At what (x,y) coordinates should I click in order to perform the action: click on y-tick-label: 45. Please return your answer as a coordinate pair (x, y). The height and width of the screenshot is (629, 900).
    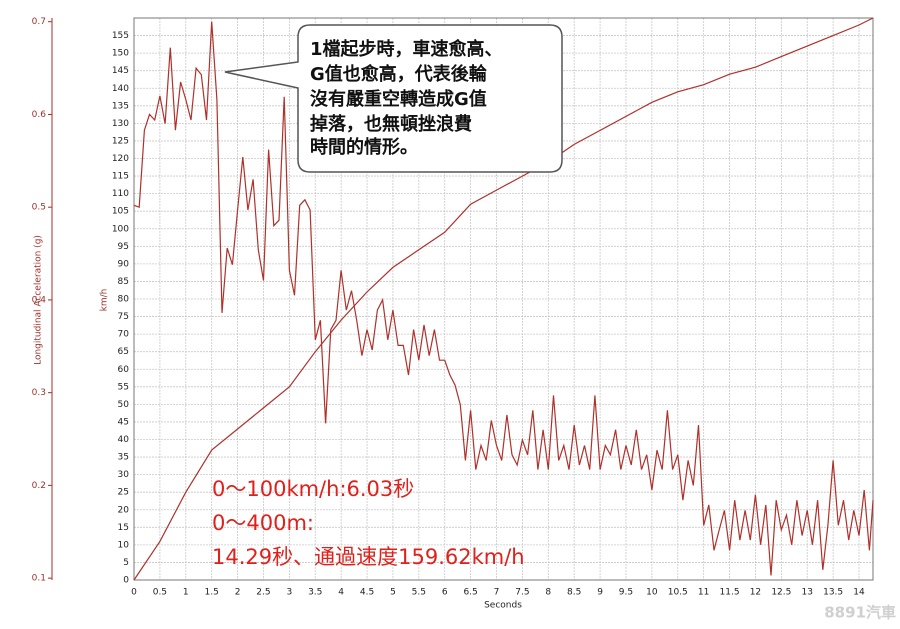
    Looking at the image, I should click on (123, 422).